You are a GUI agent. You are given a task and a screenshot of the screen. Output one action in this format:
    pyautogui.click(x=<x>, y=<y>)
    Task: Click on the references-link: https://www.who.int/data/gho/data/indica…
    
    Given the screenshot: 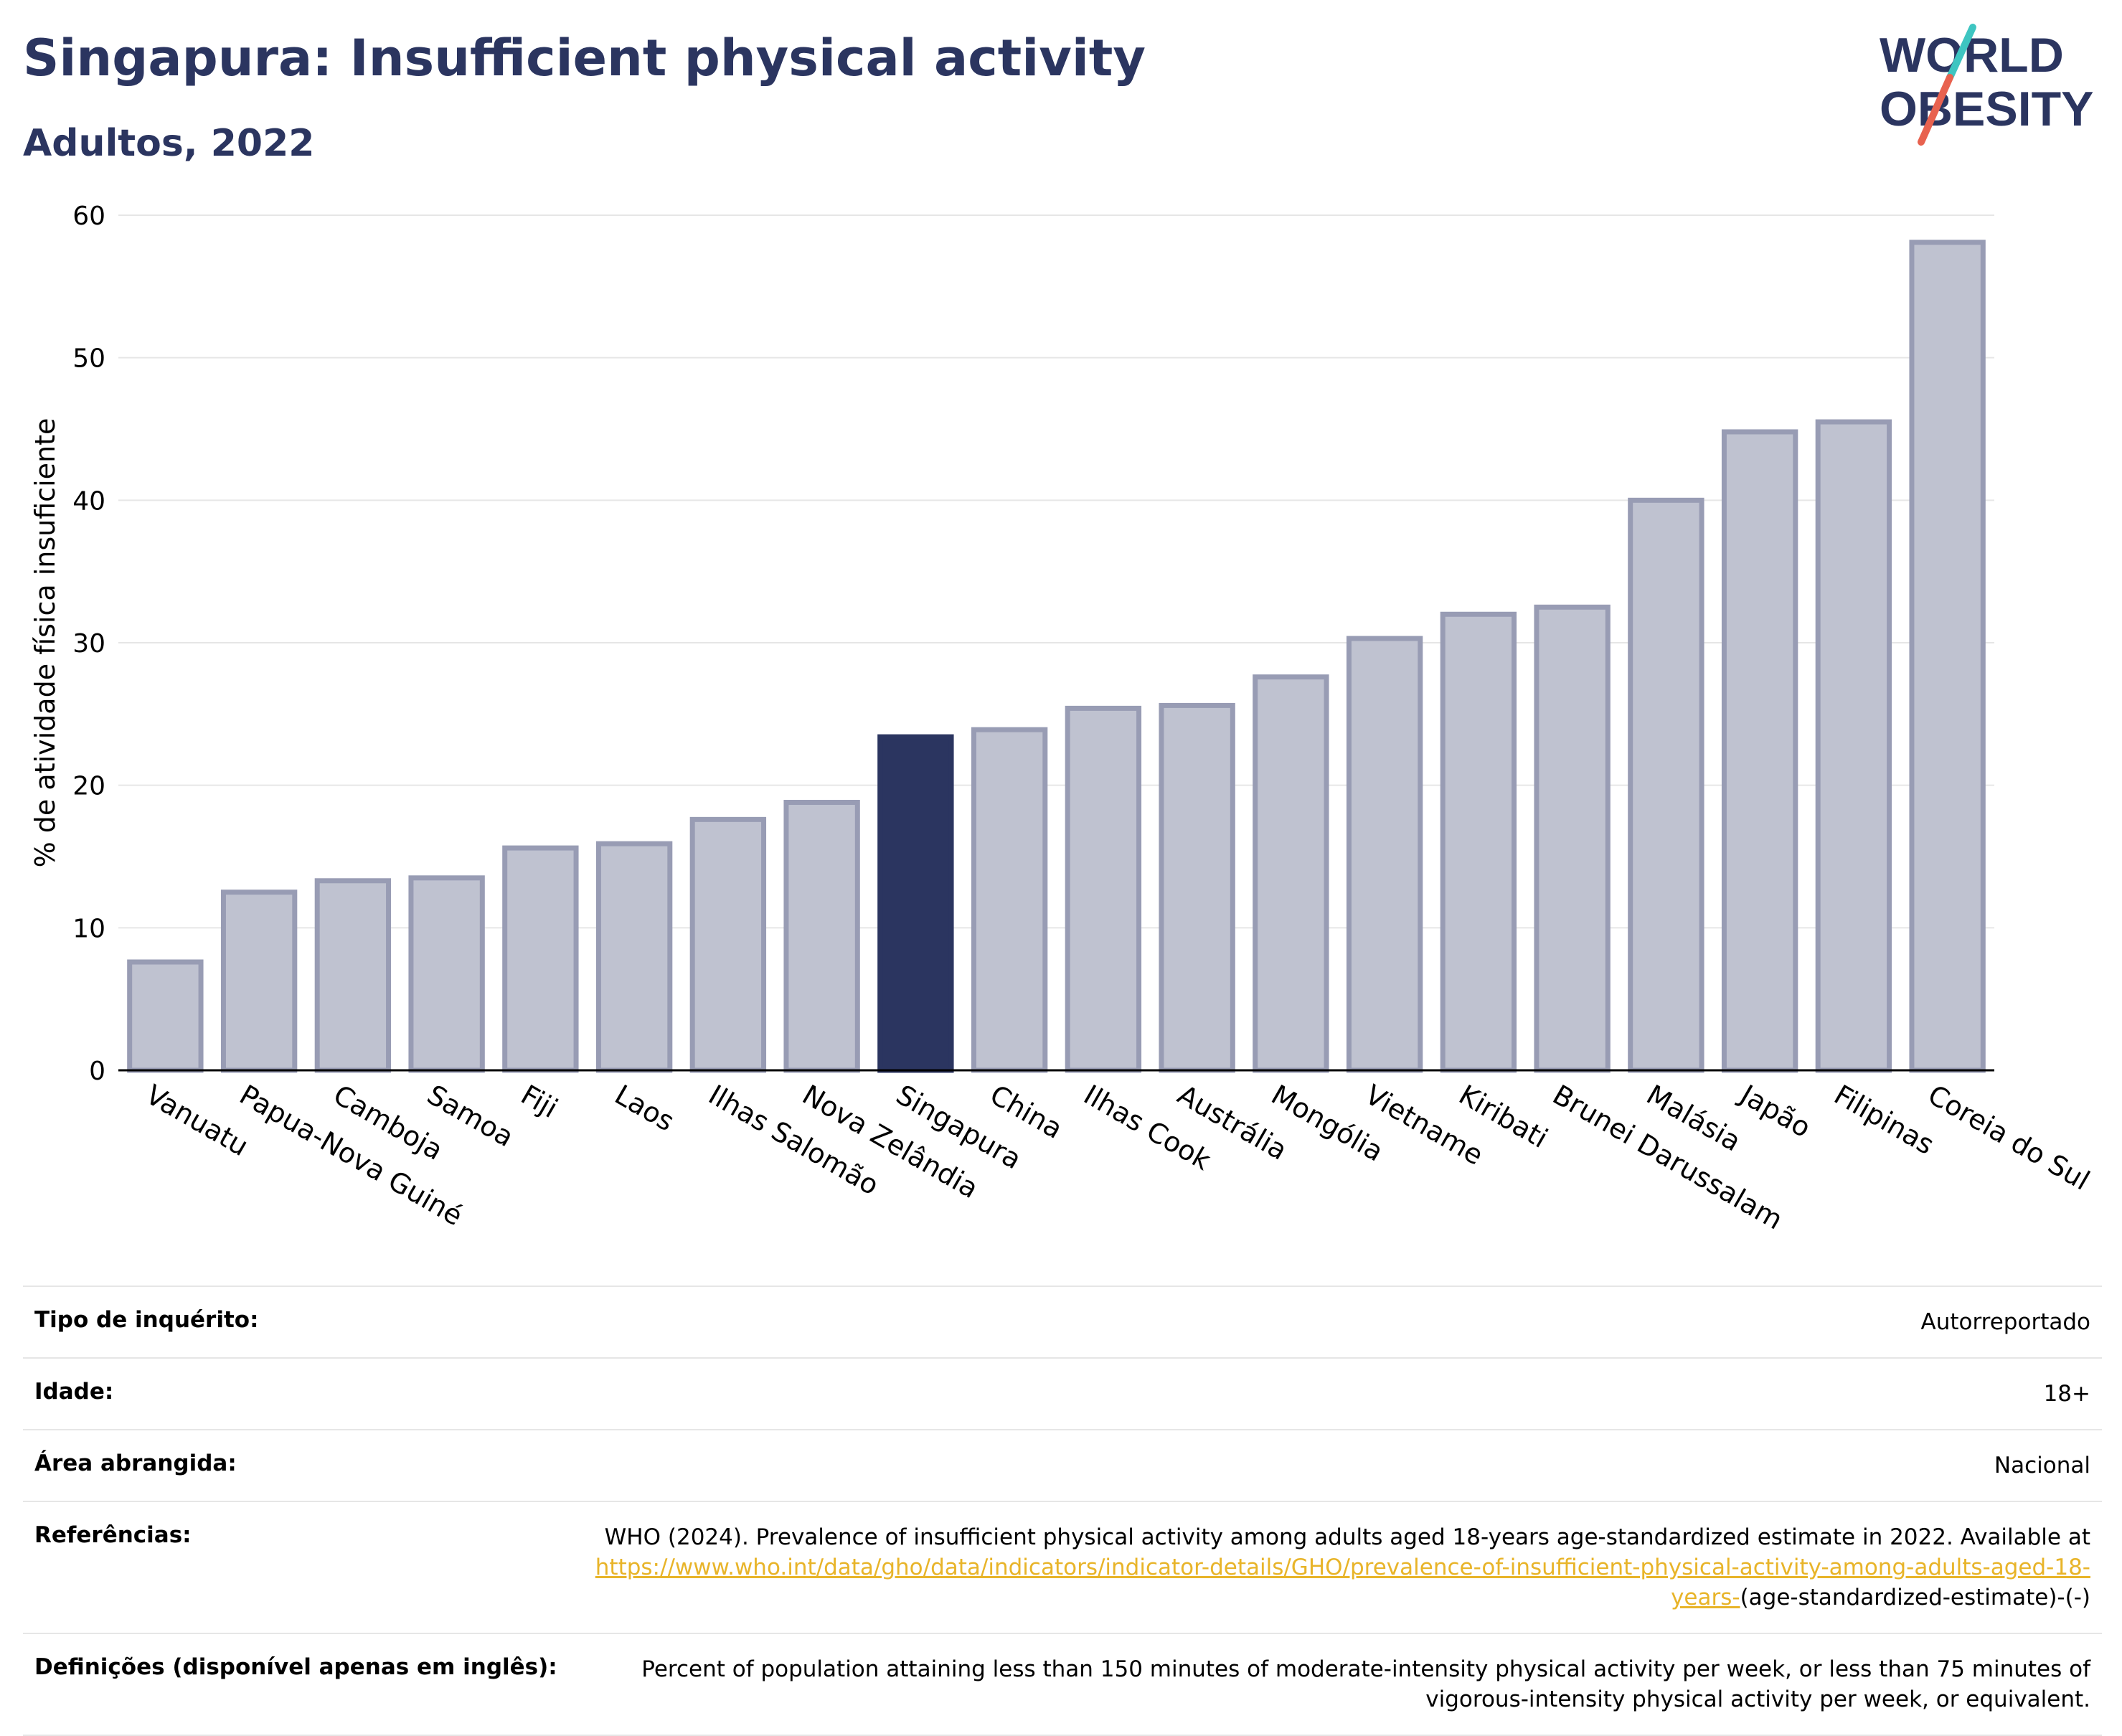 What is the action you would take?
    pyautogui.click(x=1342, y=1582)
    